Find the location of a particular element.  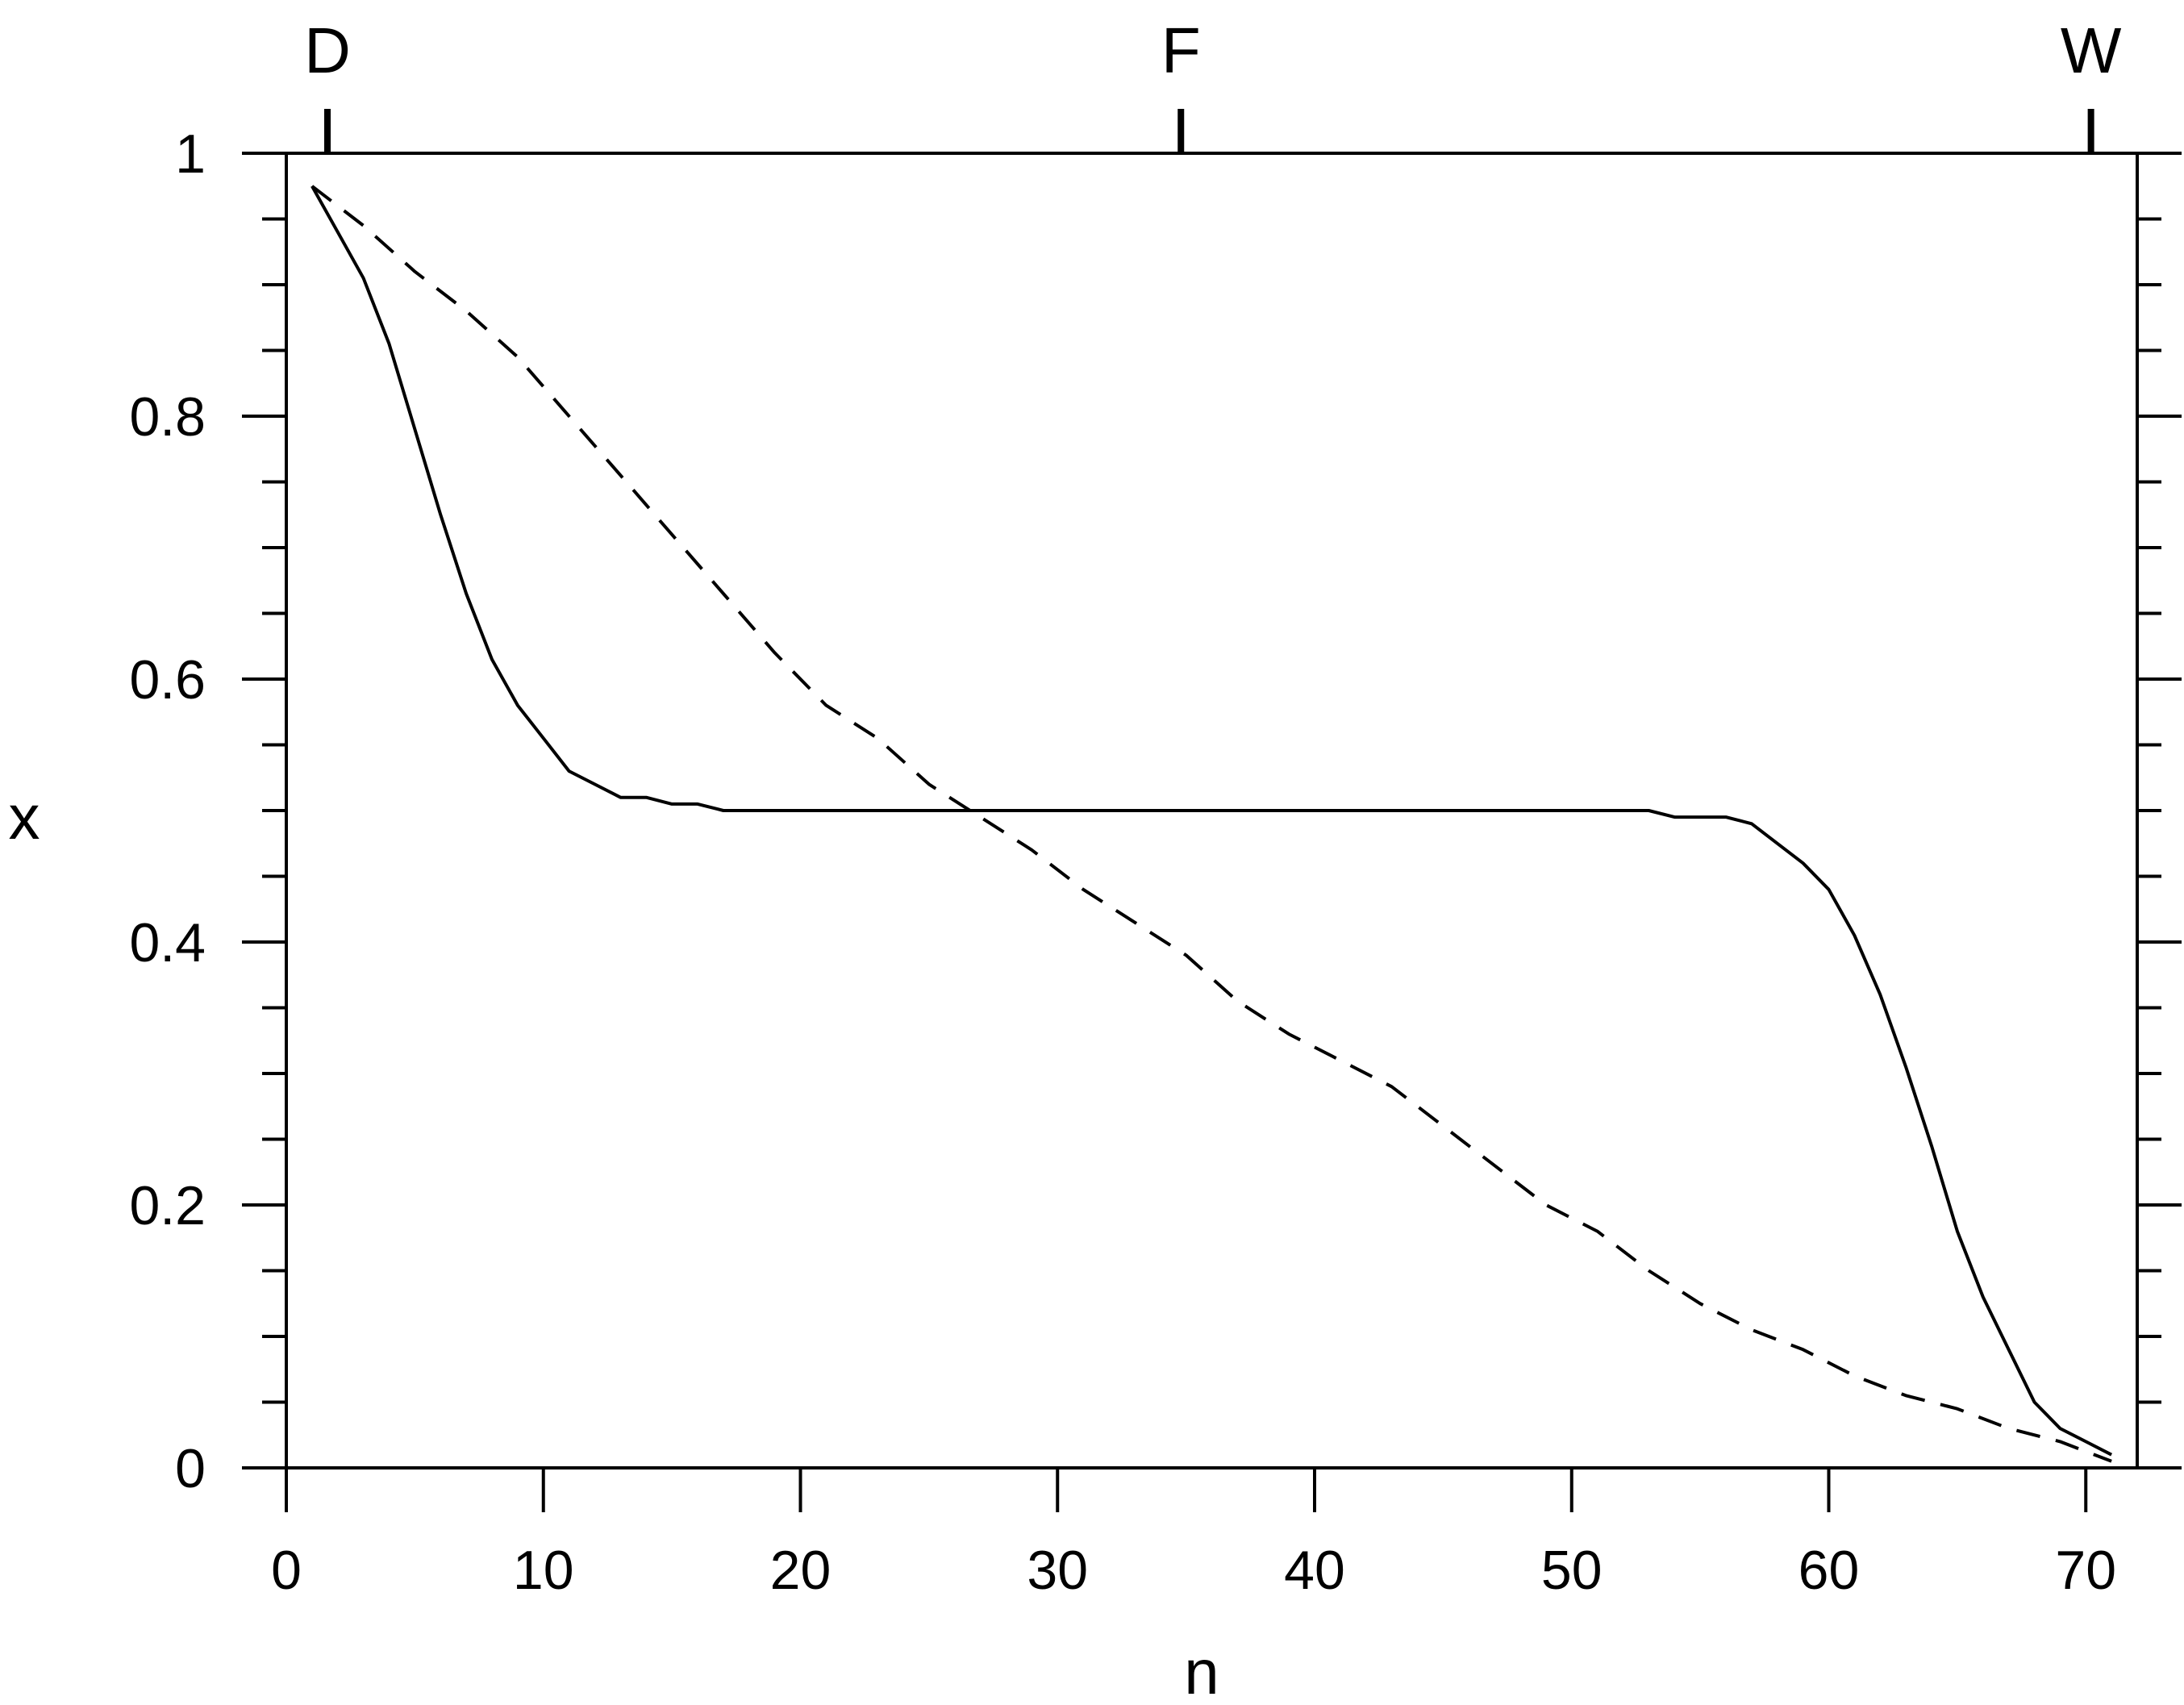

x-tick-label: 60 is located at coordinates (1829, 1570).